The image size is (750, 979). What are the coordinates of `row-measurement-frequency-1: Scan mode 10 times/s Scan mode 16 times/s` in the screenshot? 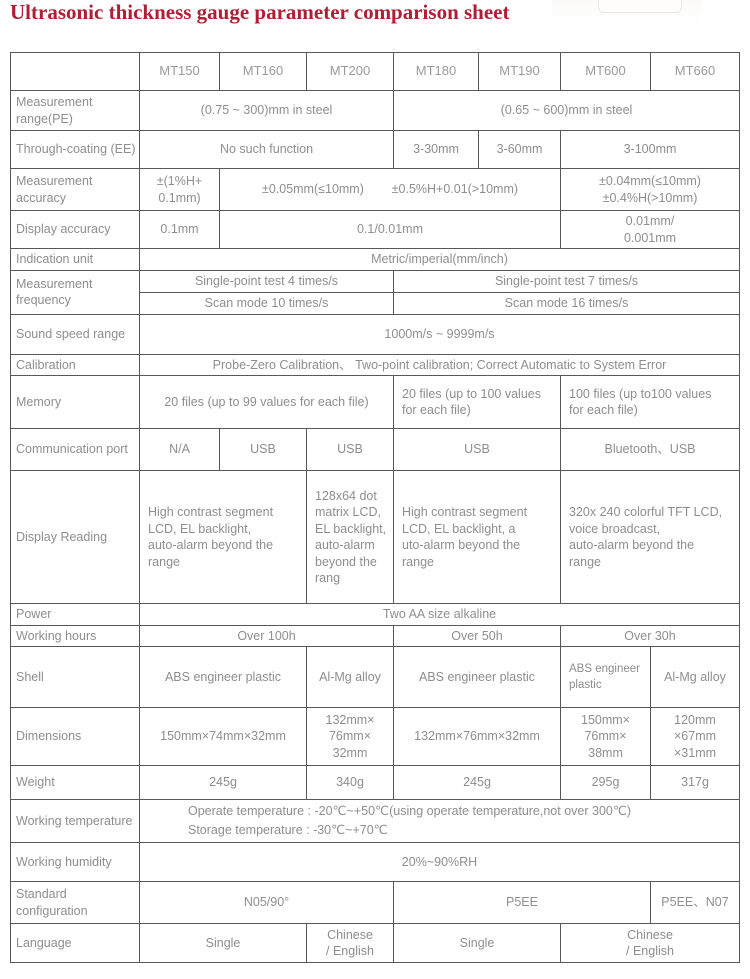 It's located at (375, 303).